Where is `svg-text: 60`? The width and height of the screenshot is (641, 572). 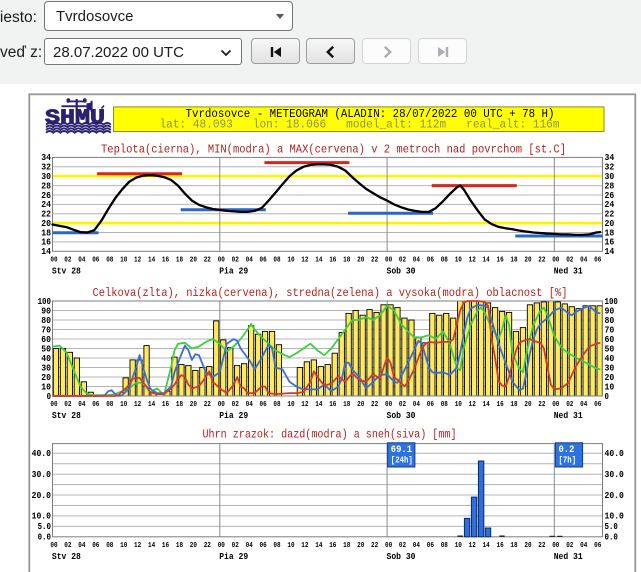
svg-text: 60 is located at coordinates (46, 340).